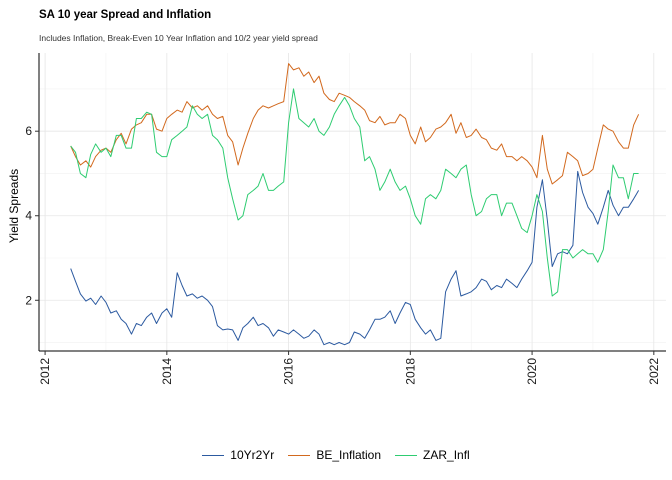  I want to click on x-tick-label: 2020, so click(532, 371).